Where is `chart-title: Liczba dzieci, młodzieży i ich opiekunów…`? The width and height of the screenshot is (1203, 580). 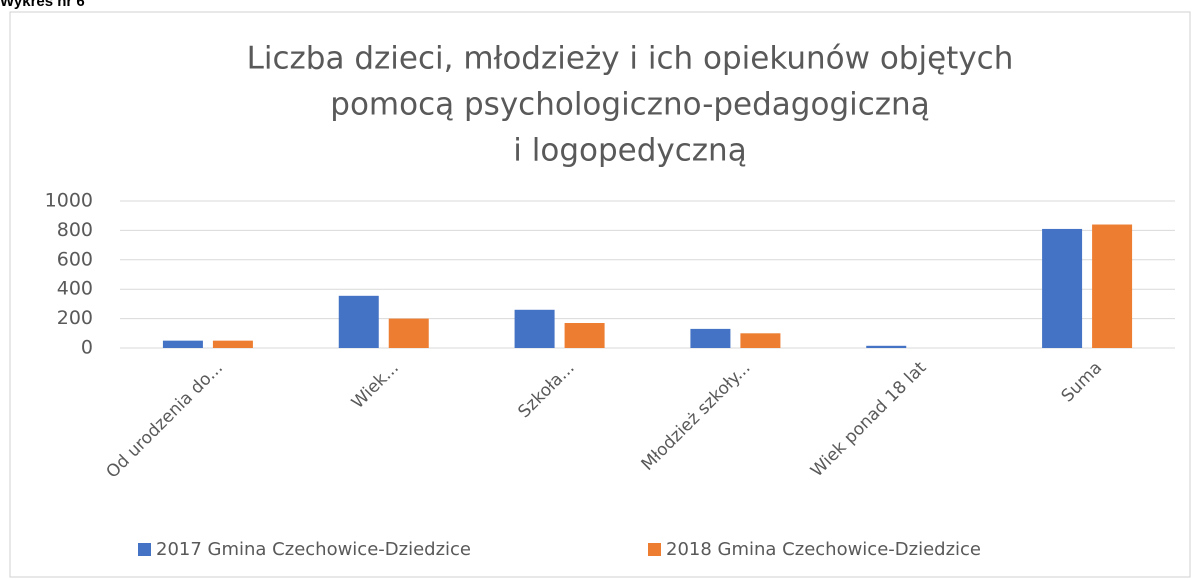 chart-title: Liczba dzieci, młodzieży i ich opiekunów… is located at coordinates (630, 59).